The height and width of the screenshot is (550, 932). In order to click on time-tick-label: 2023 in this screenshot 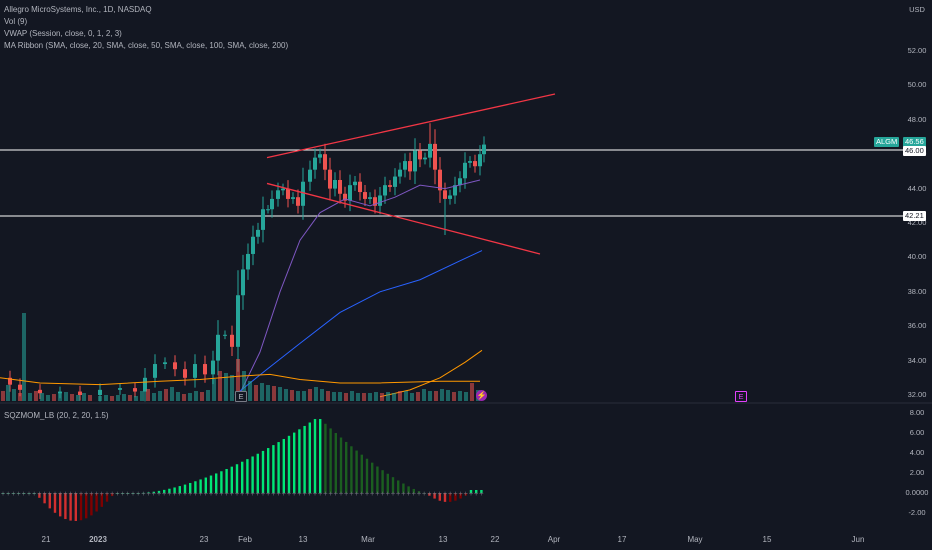, I will do `click(98, 539)`.